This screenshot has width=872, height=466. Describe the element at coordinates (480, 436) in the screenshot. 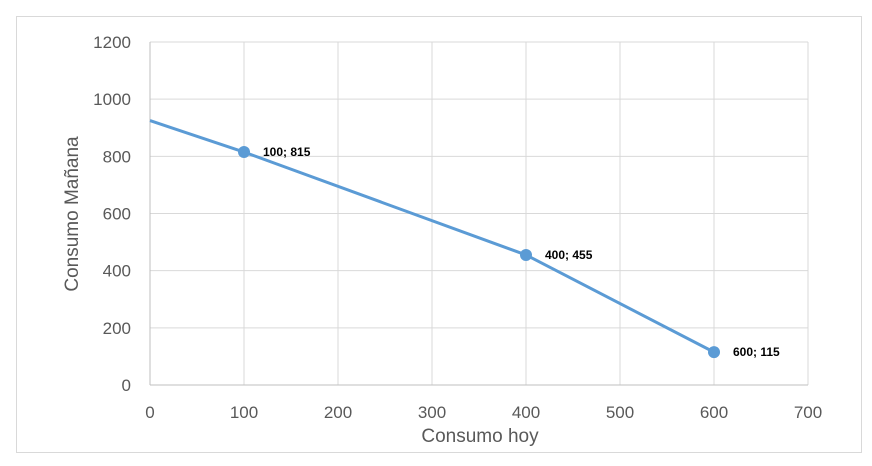

I see `x-axis-title: Consumo hoy` at that location.